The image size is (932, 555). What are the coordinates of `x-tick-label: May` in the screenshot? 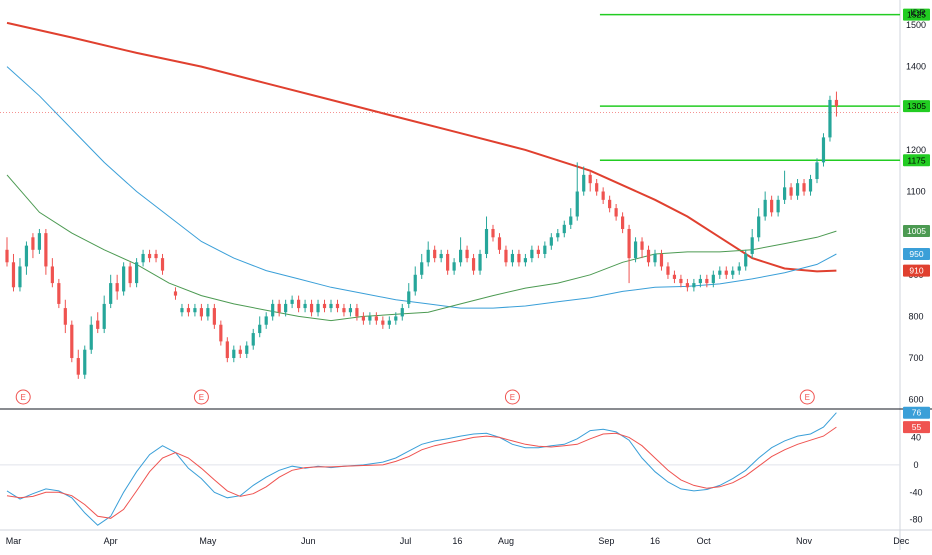 It's located at (208, 541).